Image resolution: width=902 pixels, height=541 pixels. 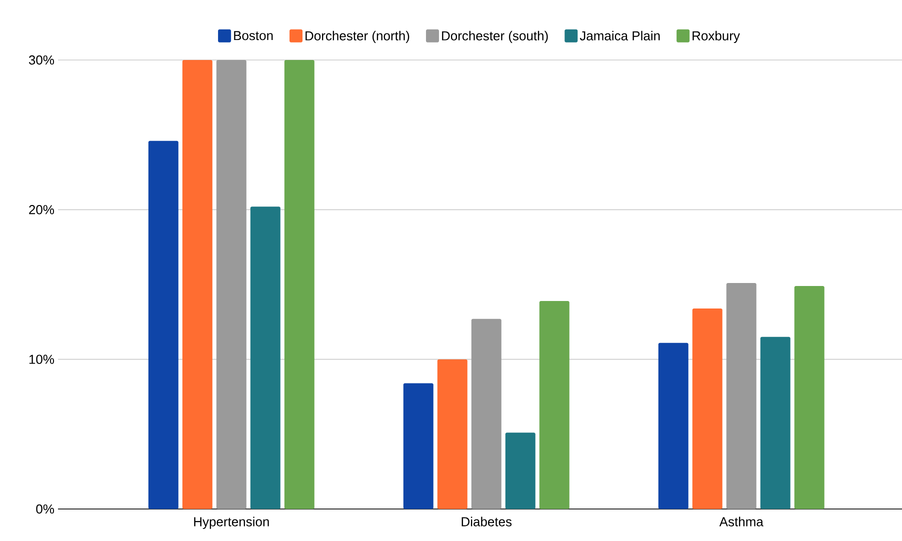 What do you see at coordinates (41, 209) in the screenshot?
I see `y-tick-label: 20%` at bounding box center [41, 209].